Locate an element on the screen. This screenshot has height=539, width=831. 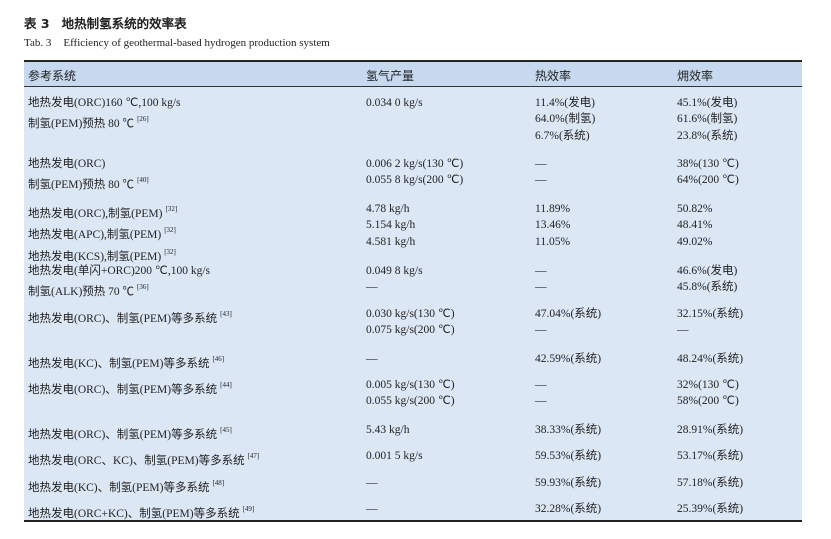
cell-line: 64.0%(制氢) is located at coordinates (565, 119).